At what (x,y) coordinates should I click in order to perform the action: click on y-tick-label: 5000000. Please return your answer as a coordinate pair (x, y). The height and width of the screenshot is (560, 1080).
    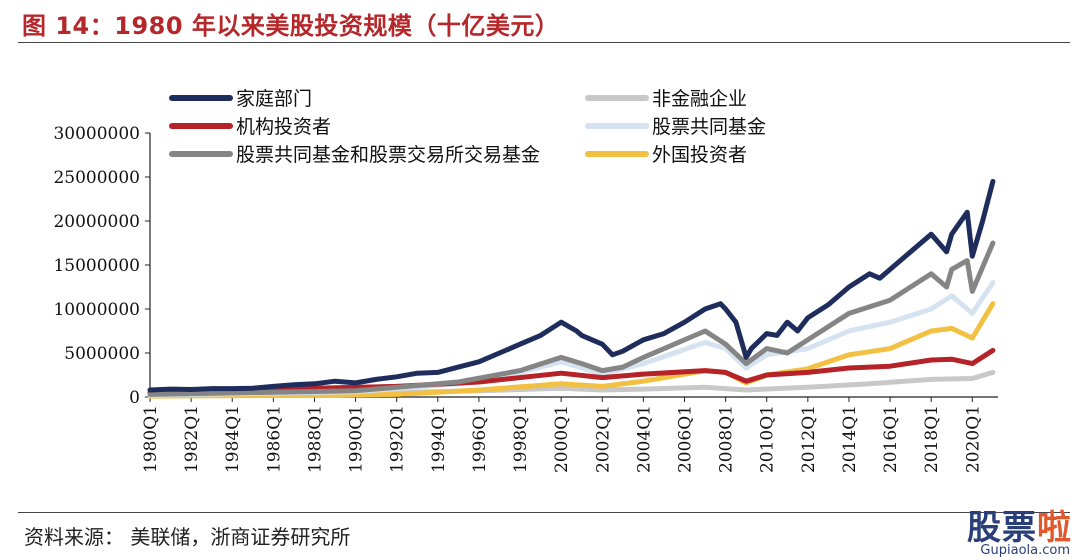
    Looking at the image, I should click on (102, 354).